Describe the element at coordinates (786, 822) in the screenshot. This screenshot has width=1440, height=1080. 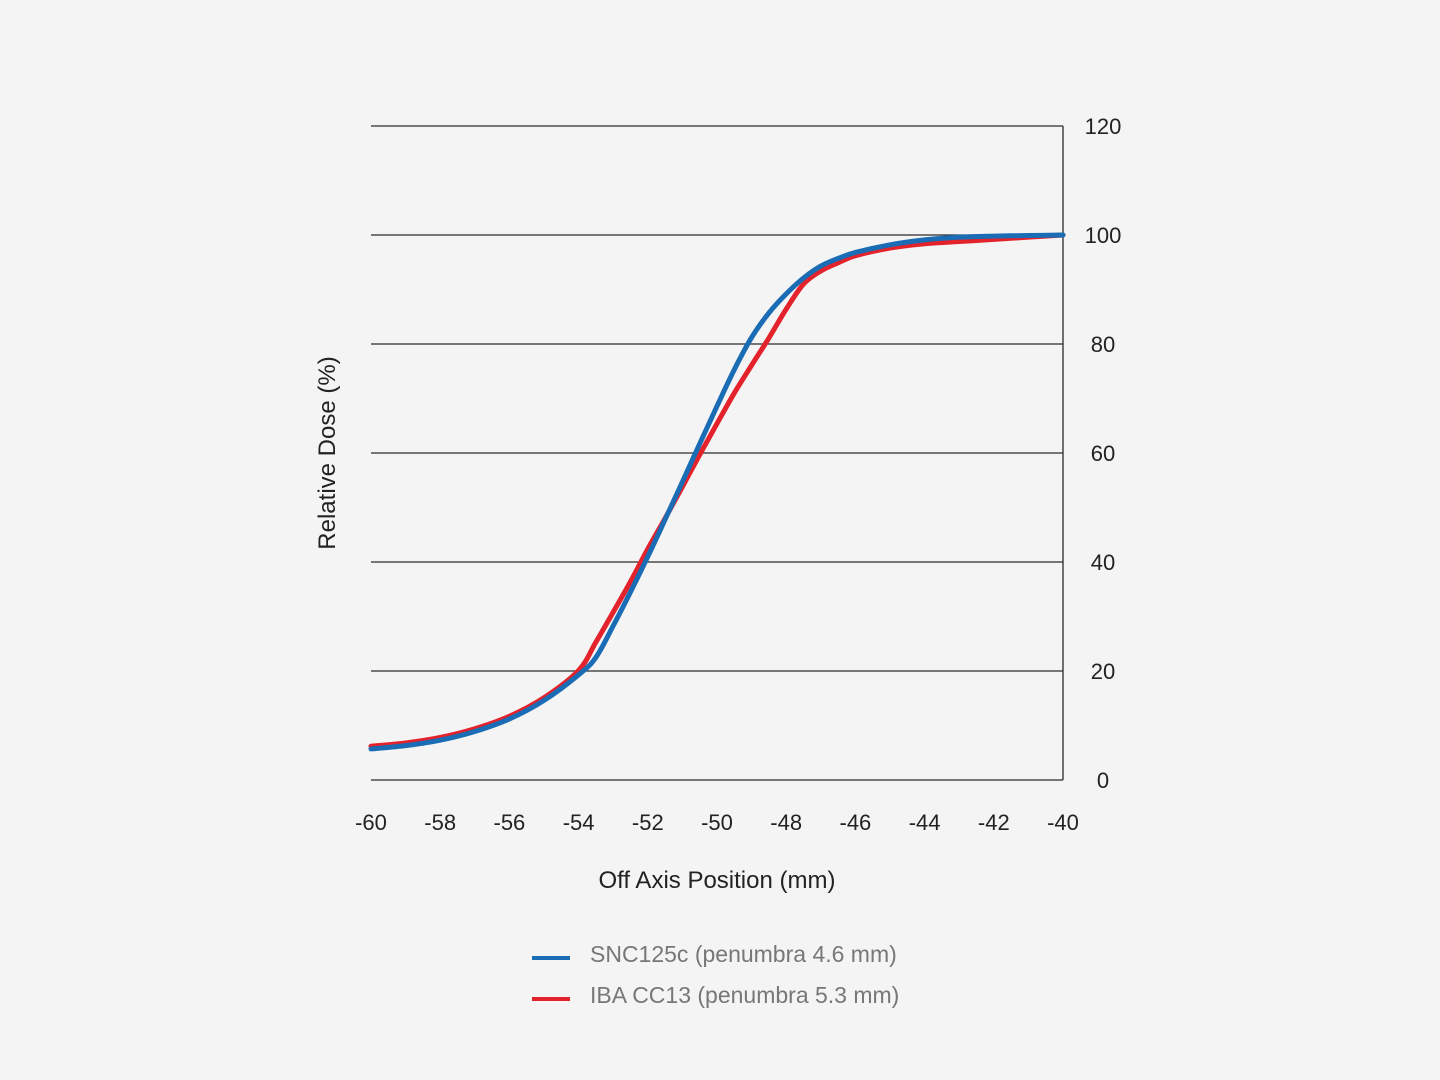
I see `x-tick-label: -48` at that location.